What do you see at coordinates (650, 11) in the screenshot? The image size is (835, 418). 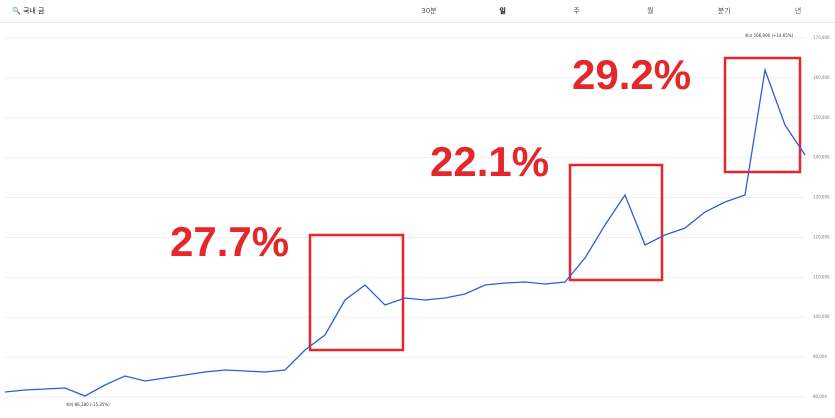 I see `tab: 월` at bounding box center [650, 11].